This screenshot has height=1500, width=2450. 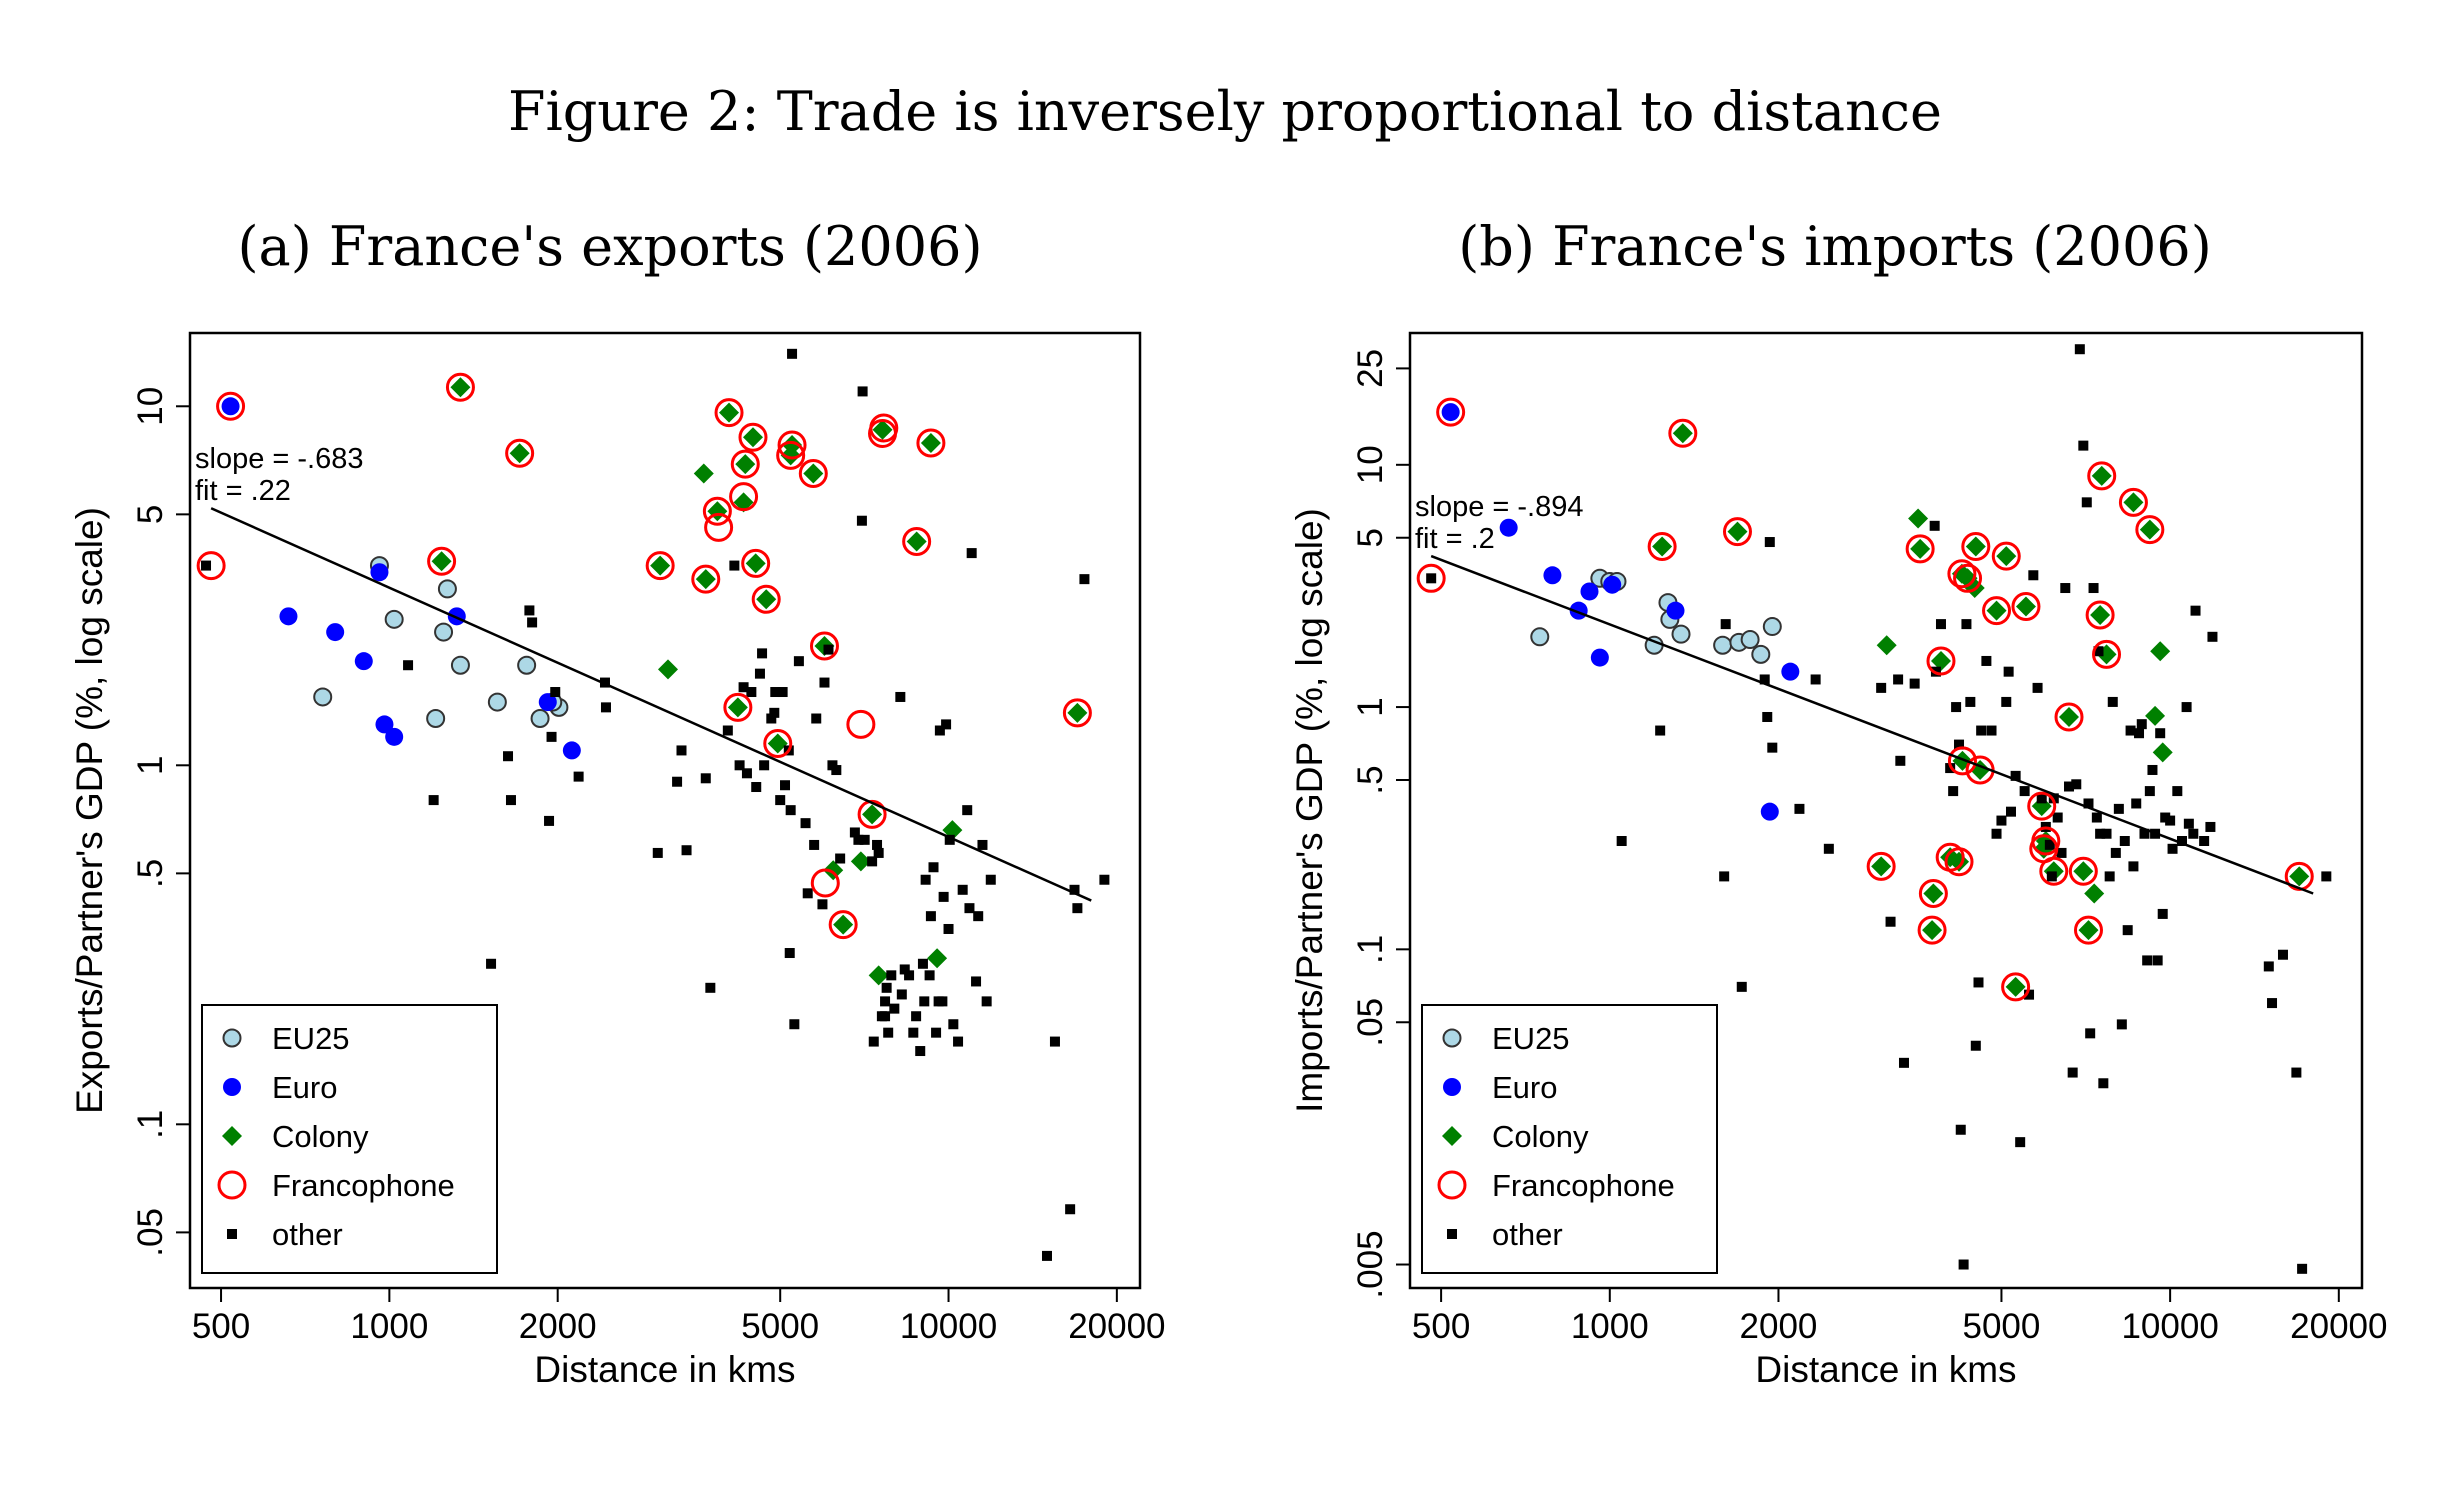 What do you see at coordinates (1531, 1038) in the screenshot?
I see `legend-label-eu25: EU25` at bounding box center [1531, 1038].